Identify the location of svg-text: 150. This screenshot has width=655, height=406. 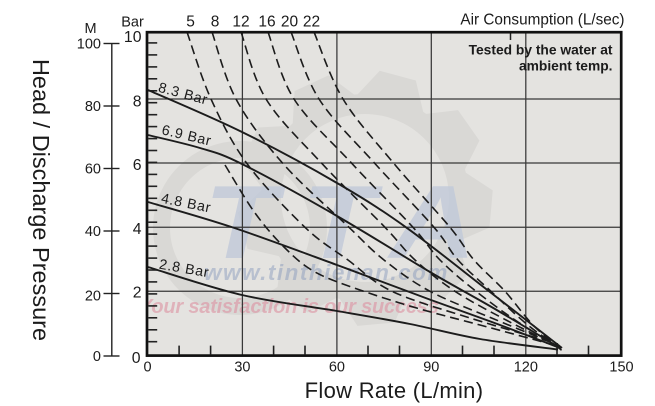
(621, 368).